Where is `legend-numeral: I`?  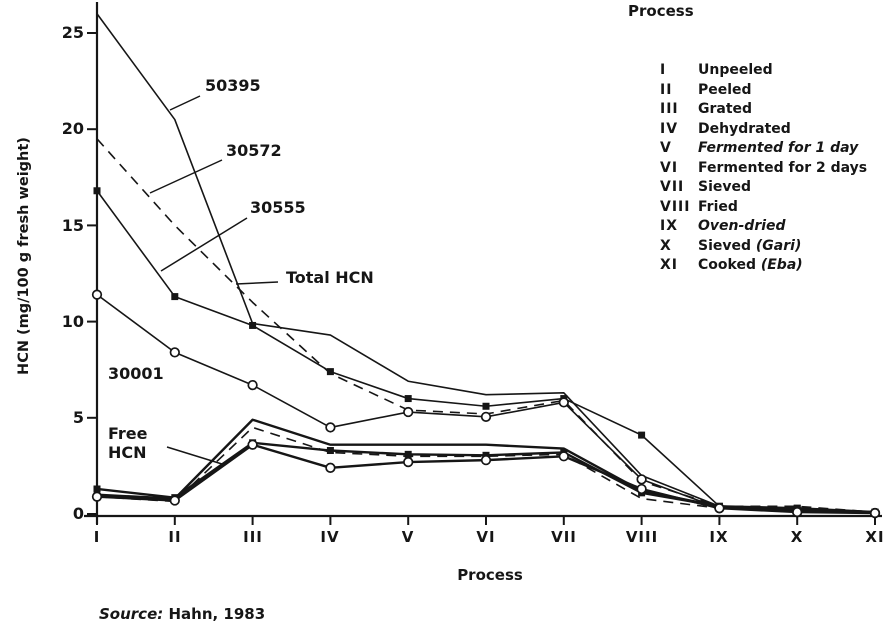
legend-numeral: I is located at coordinates (663, 70).